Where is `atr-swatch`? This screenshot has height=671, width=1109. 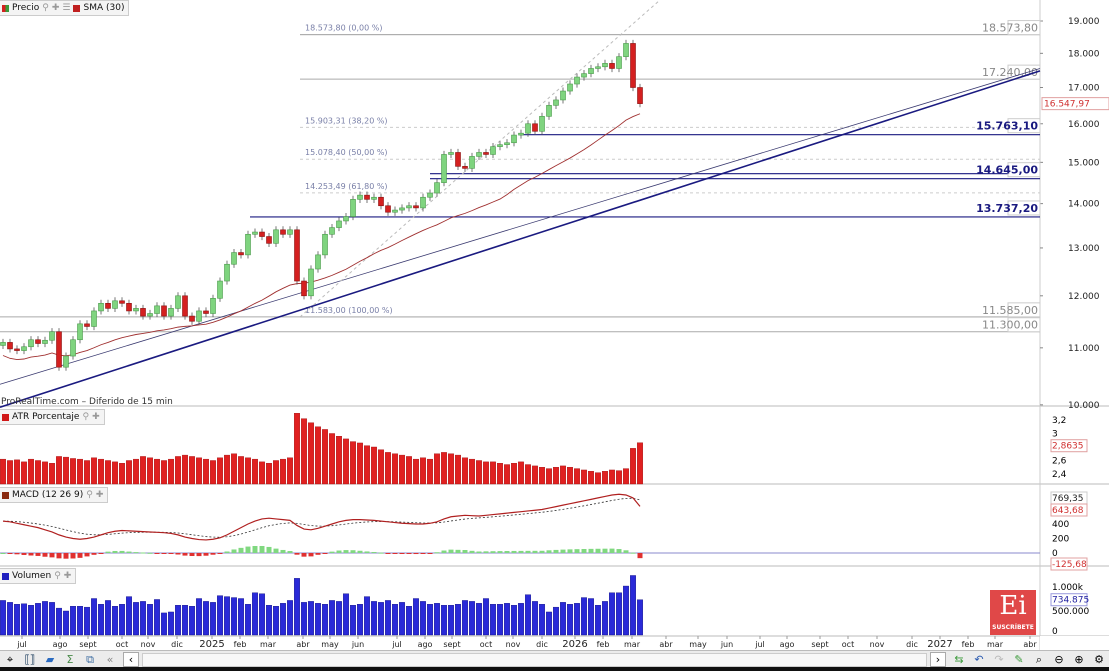
atr-swatch is located at coordinates (5, 417).